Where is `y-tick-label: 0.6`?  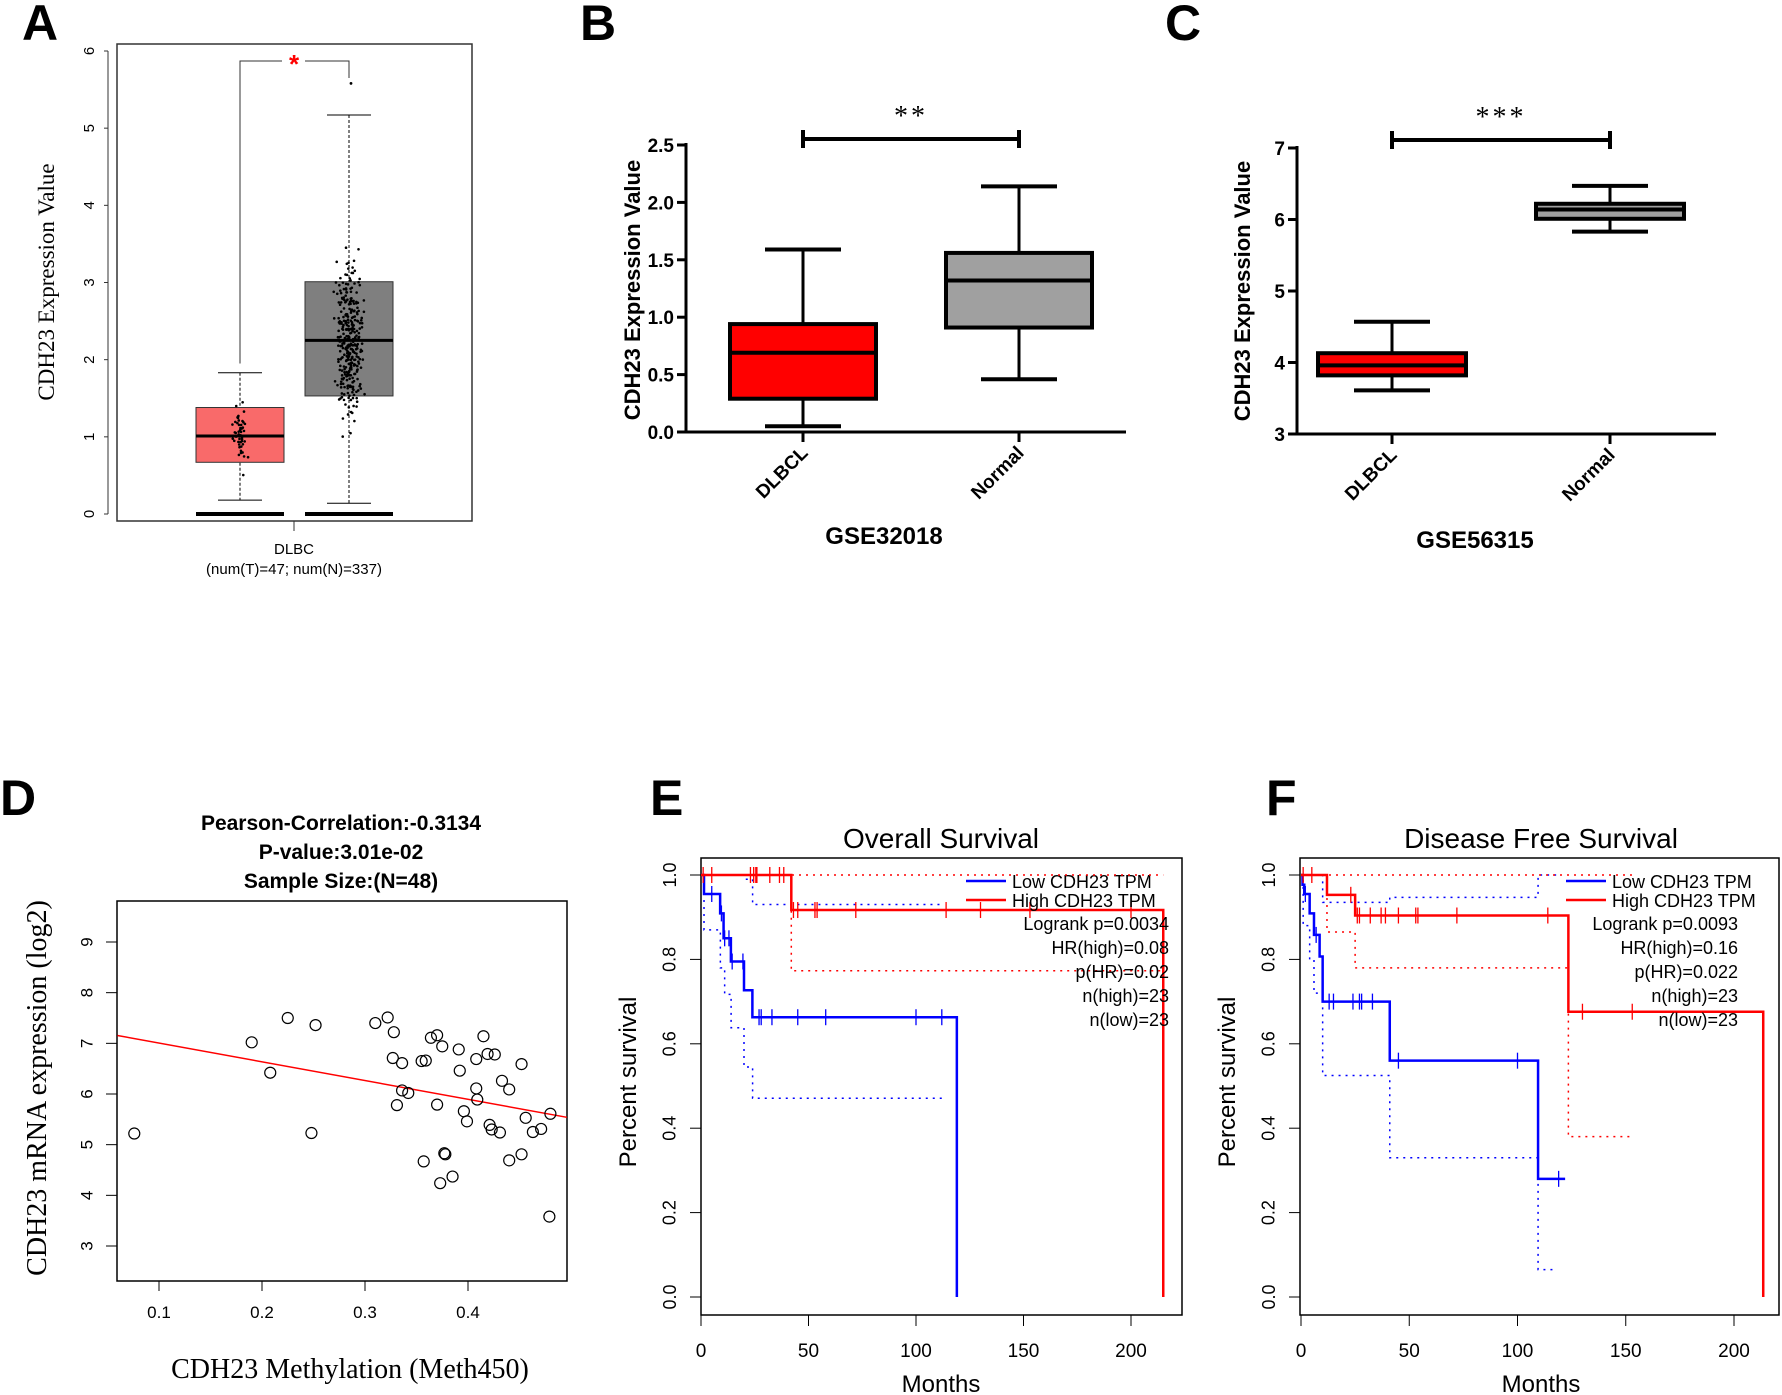
y-tick-label: 0.6 is located at coordinates (670, 1043).